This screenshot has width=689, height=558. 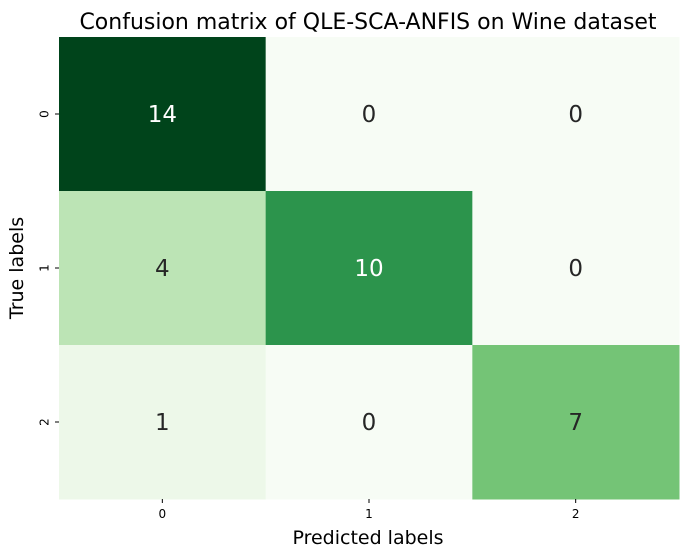 What do you see at coordinates (369, 514) in the screenshot?
I see `x-tick-label: 1` at bounding box center [369, 514].